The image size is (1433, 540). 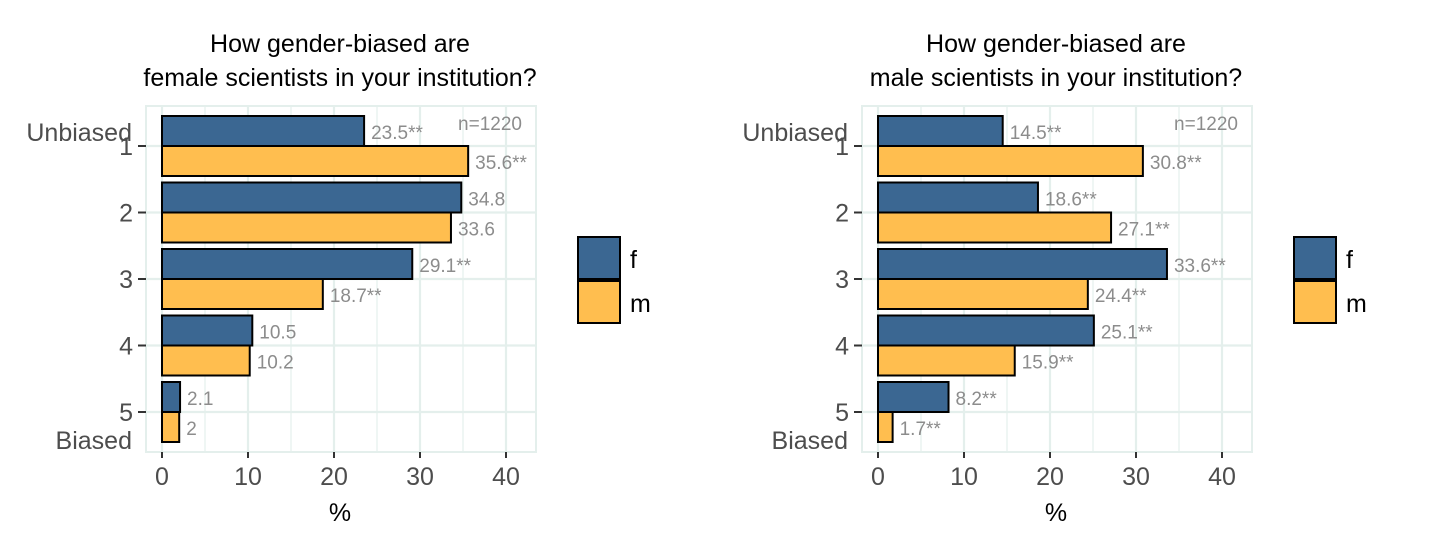 I want to click on data-label-f-3: 33.6**, so click(x=1200, y=266).